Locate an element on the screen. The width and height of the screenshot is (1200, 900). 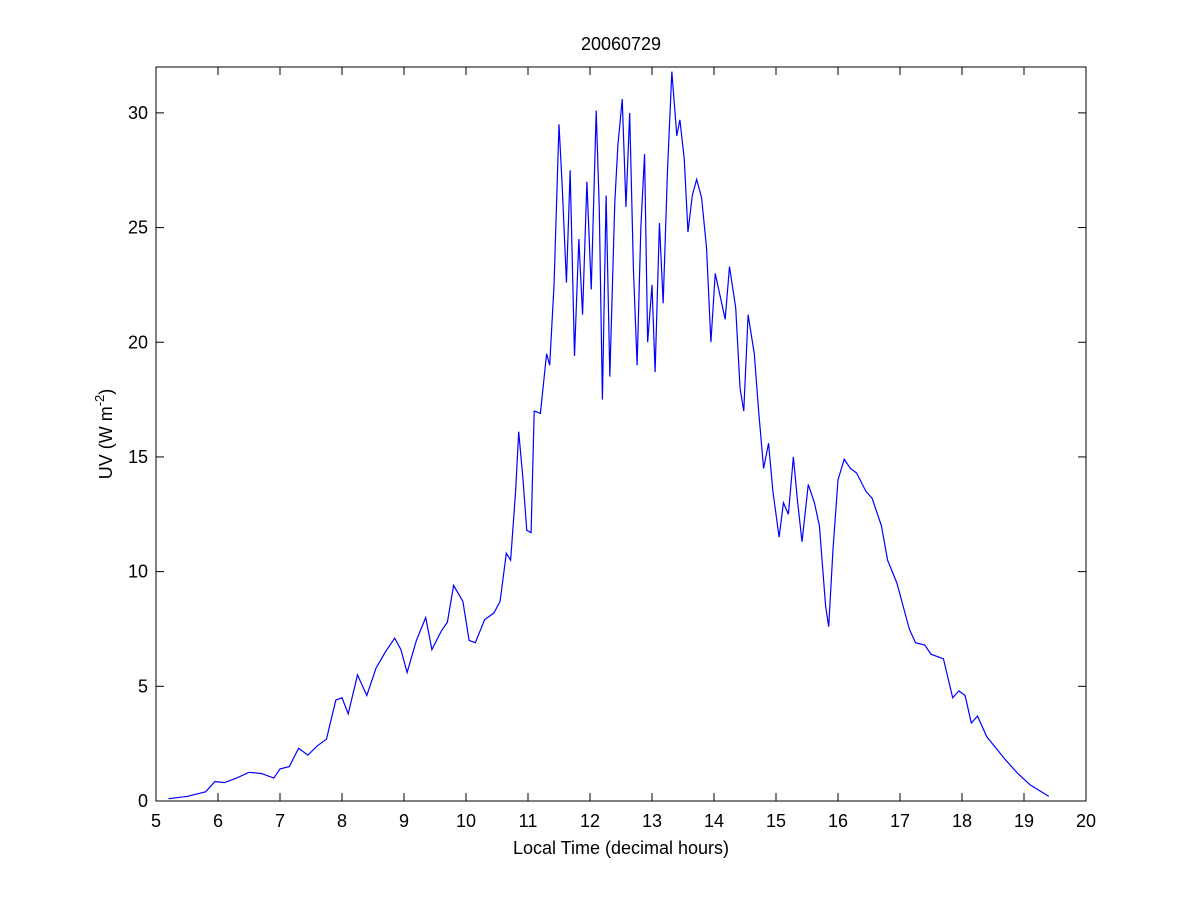
x-tick-label: 10 is located at coordinates (466, 821).